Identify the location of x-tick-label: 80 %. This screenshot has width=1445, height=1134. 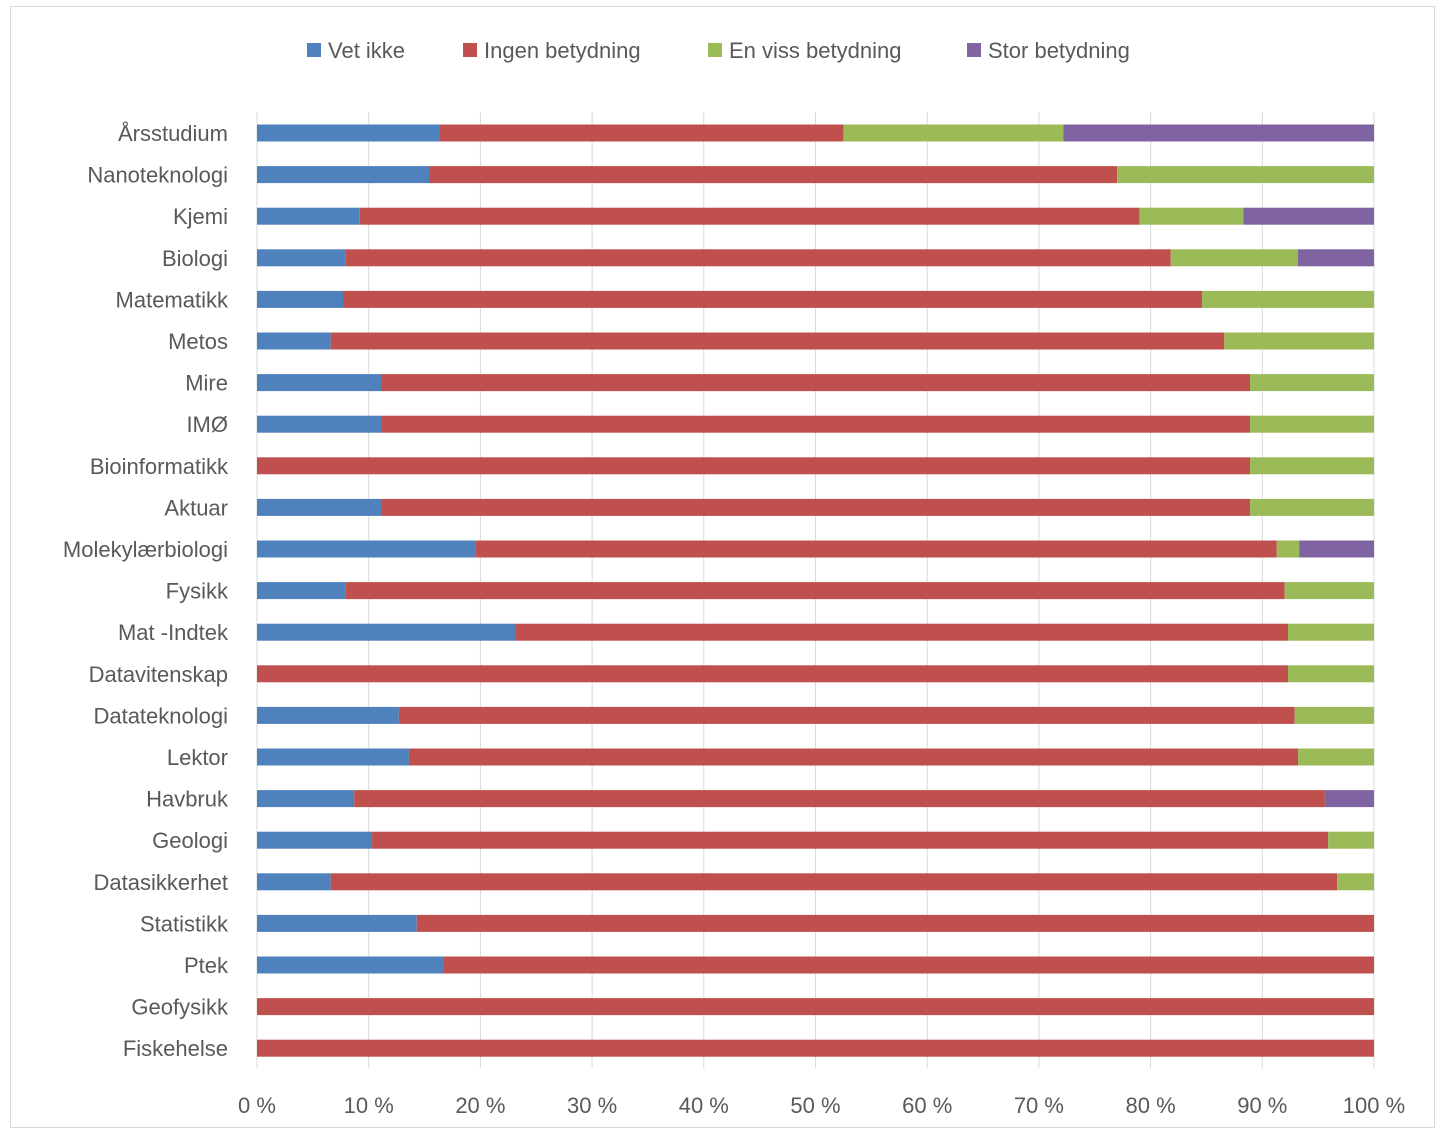
(1151, 1105).